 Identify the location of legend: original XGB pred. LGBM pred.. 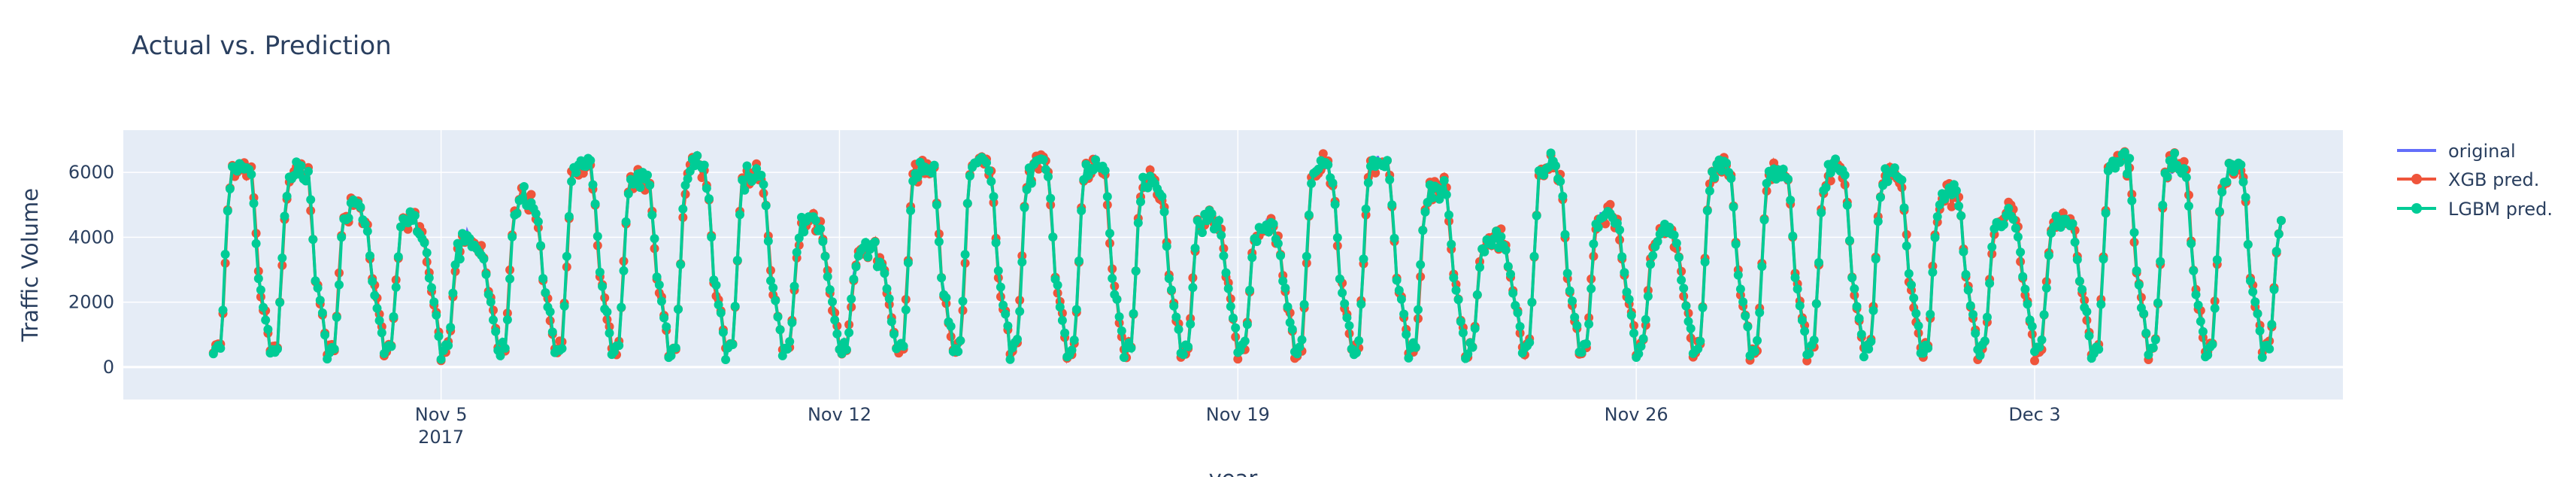
(2475, 180).